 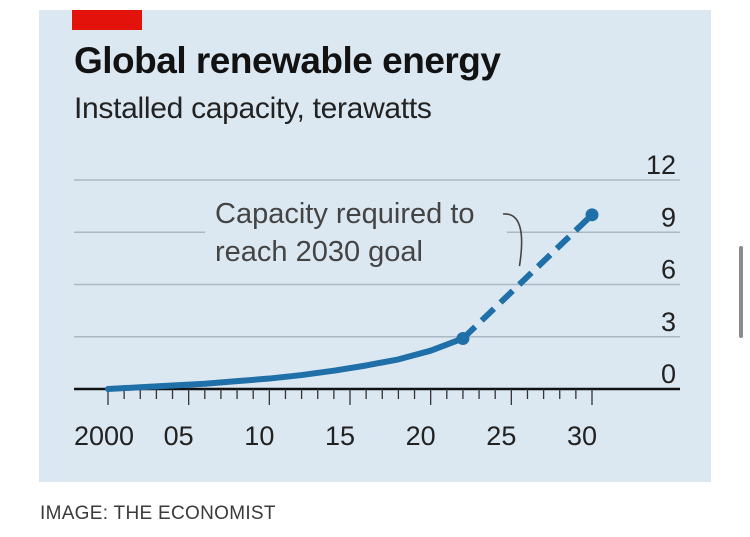 What do you see at coordinates (592, 215) in the screenshot?
I see `data-point-2030-target` at bounding box center [592, 215].